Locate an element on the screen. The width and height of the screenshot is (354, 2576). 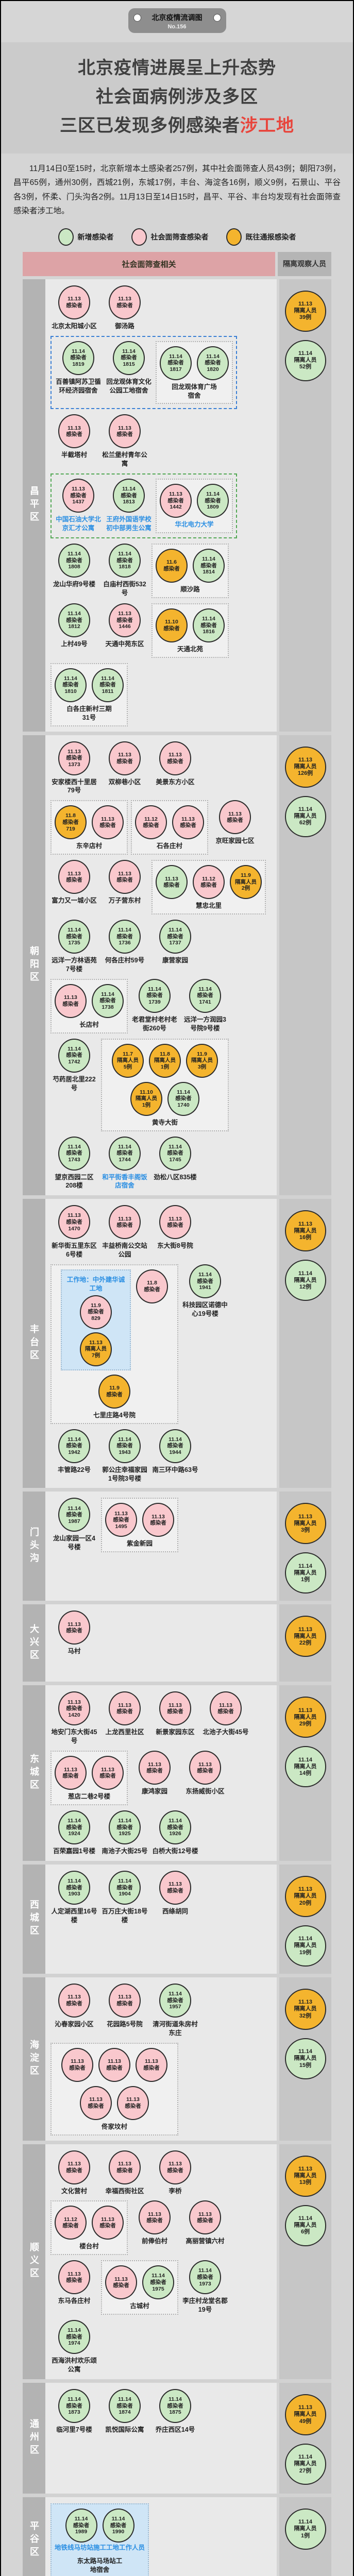
bubble-number: 16例 is located at coordinates (305, 1237).